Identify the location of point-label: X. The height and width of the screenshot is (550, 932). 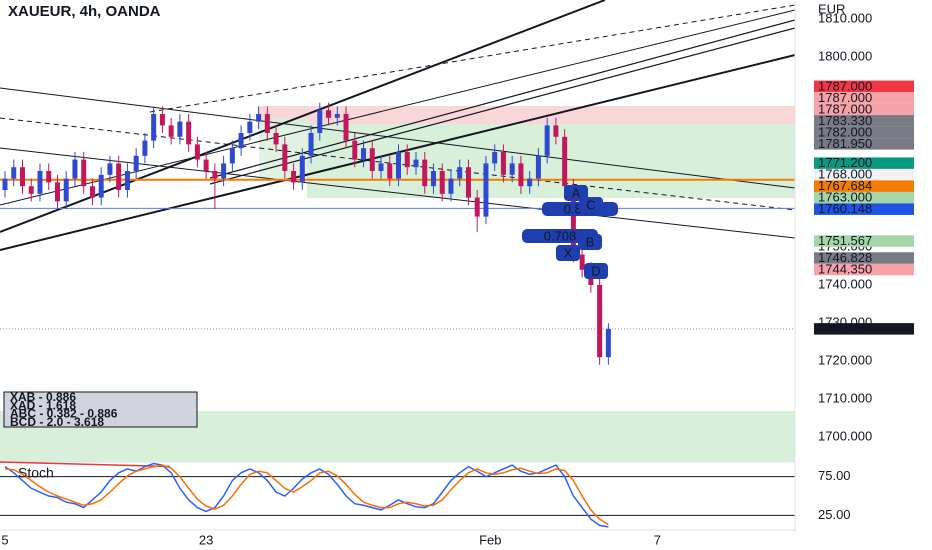
(568, 252).